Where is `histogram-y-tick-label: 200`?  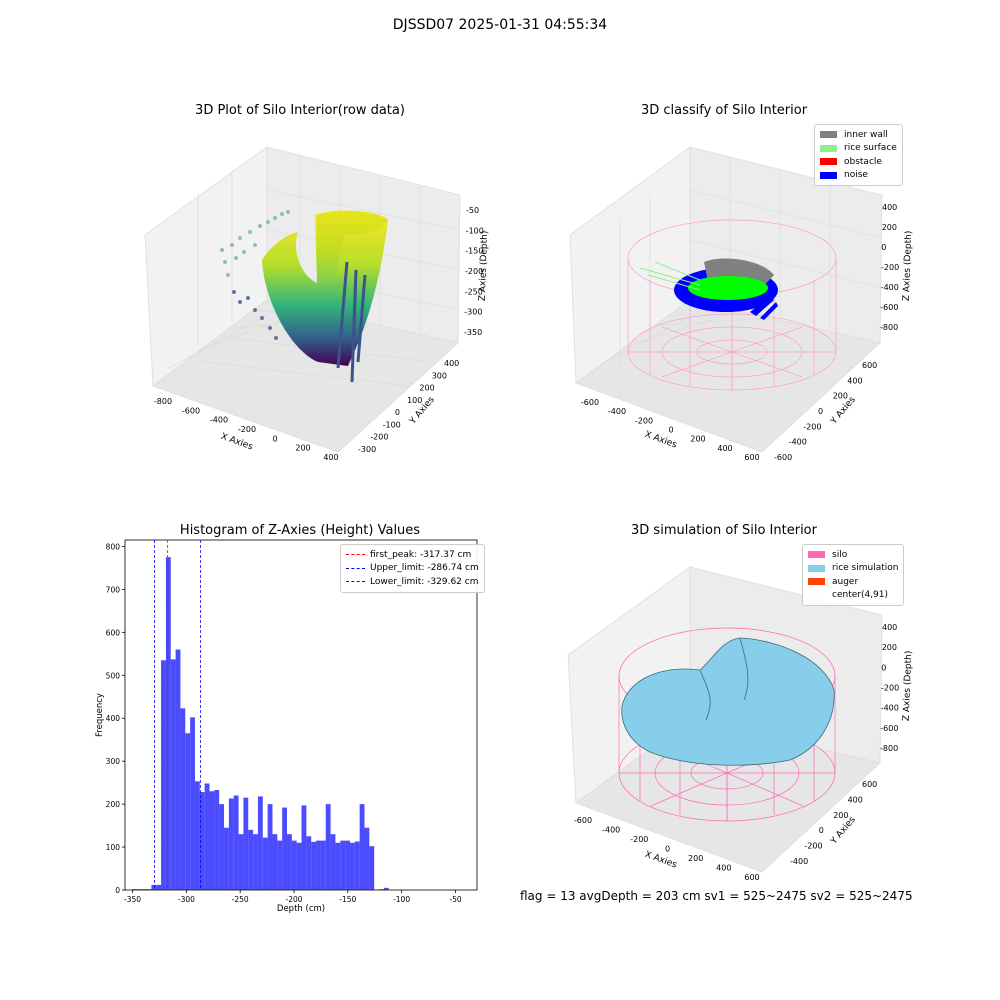
histogram-y-tick-label: 200 is located at coordinates (113, 804).